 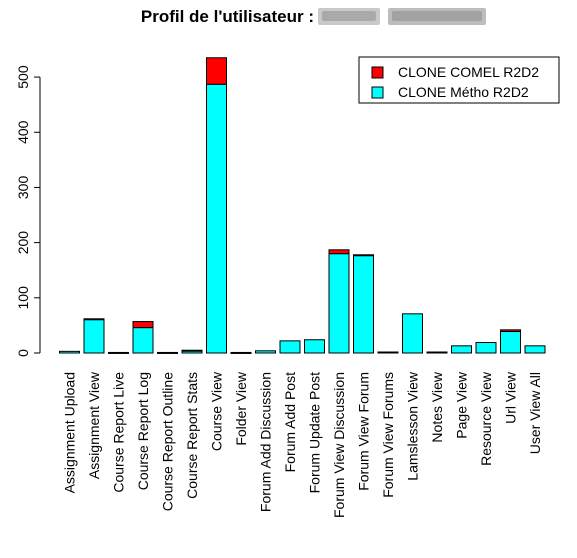 What do you see at coordinates (23, 188) in the screenshot?
I see `y-tick-label: 300` at bounding box center [23, 188].